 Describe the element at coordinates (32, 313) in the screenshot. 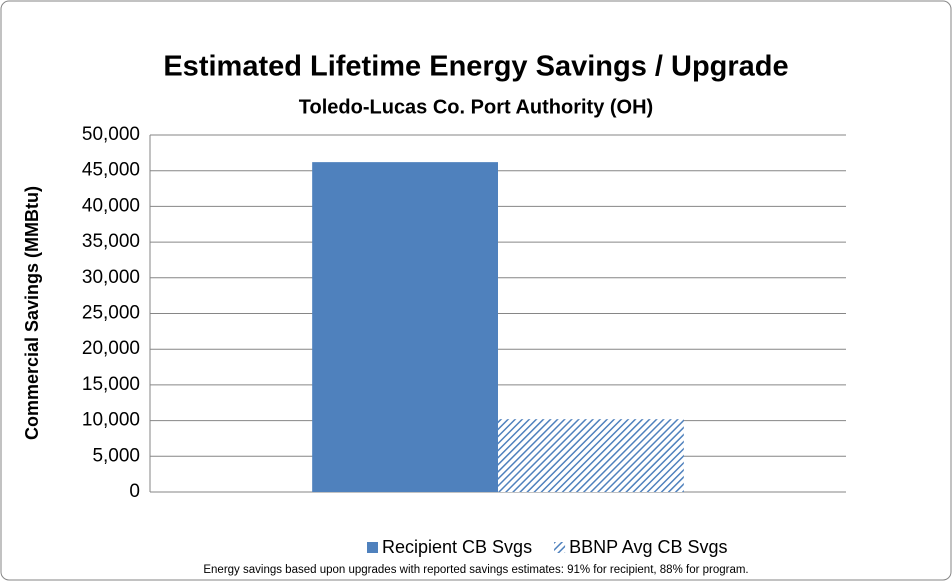

I see `y-axis-label: Commercial Savings (MMBtu)` at that location.